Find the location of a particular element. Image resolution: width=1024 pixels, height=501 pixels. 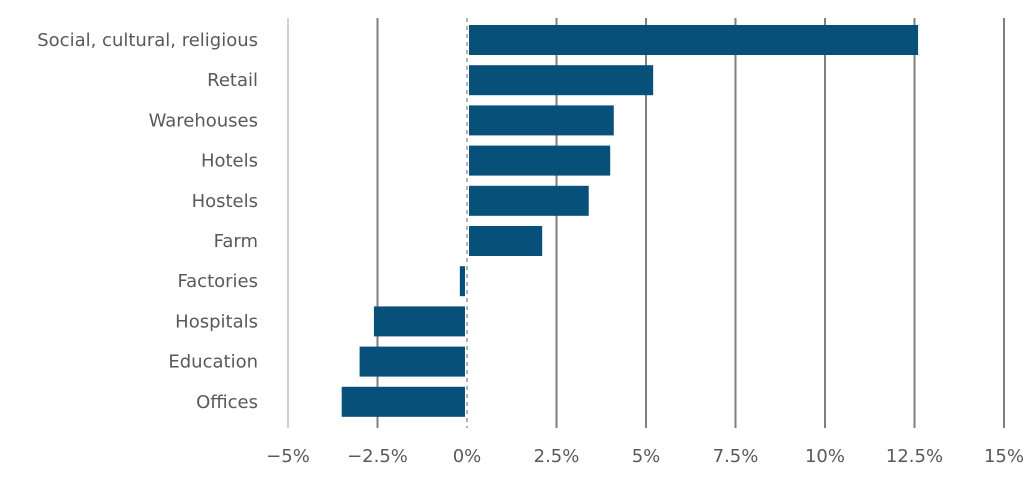

category-label: Farm is located at coordinates (236, 241).